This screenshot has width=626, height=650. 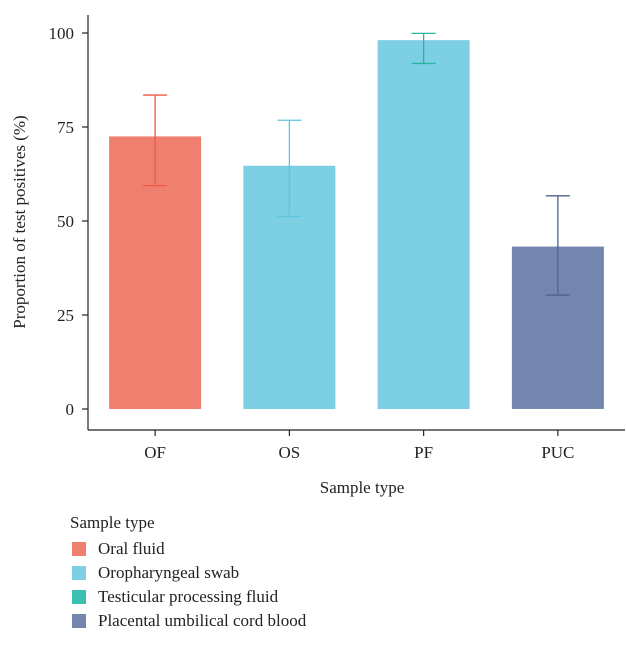 What do you see at coordinates (112, 522) in the screenshot?
I see `legend-title: Sample type` at bounding box center [112, 522].